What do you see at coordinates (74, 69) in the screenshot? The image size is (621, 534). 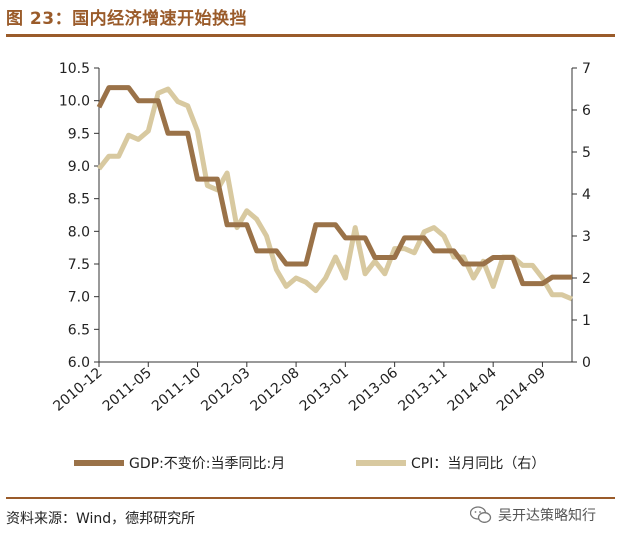 I see `left-tick-label: 10.5` at bounding box center [74, 69].